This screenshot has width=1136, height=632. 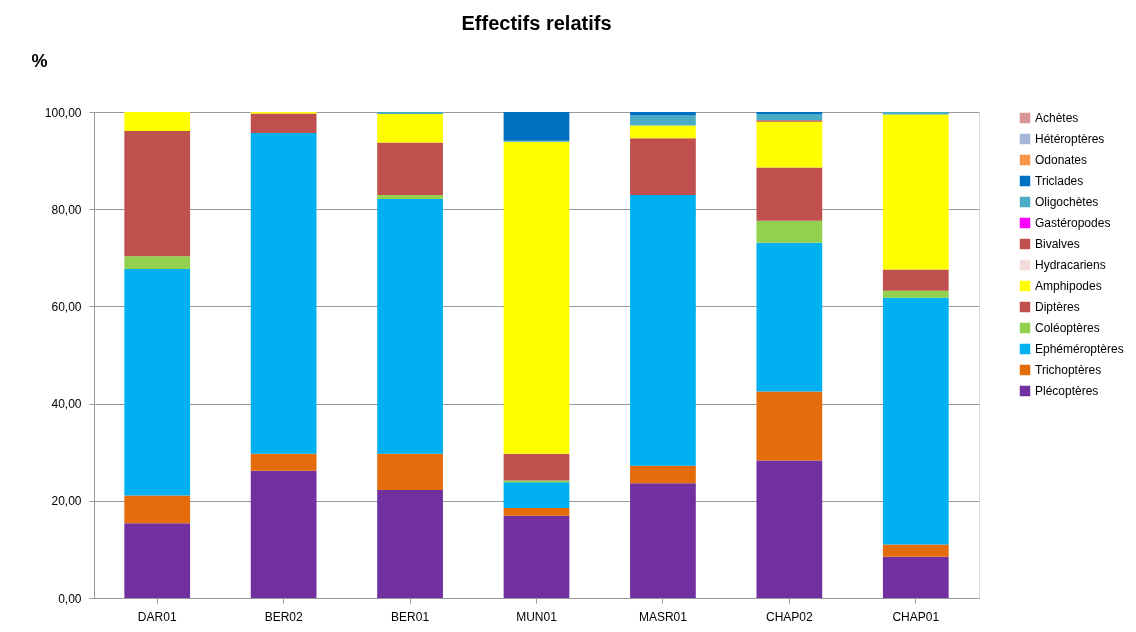 I want to click on chart-title: Effectifs relatifs, so click(x=536, y=23).